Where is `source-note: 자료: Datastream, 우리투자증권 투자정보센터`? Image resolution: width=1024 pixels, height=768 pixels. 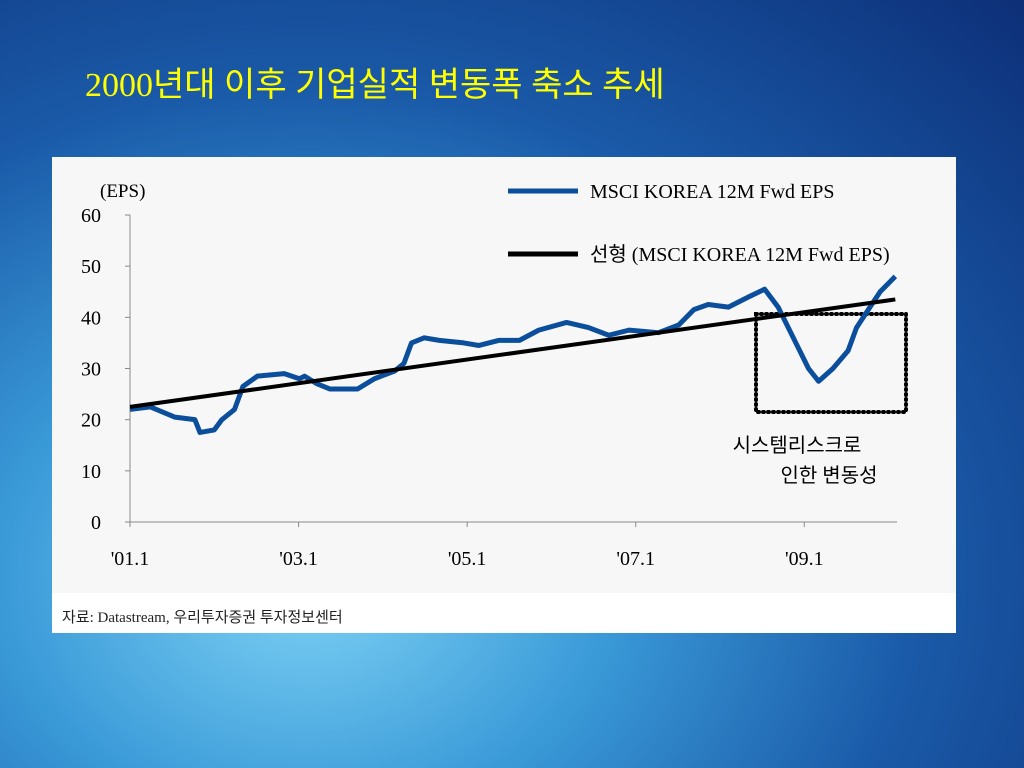 source-note: 자료: Datastream, 우리투자증권 투자정보센터 is located at coordinates (202, 617).